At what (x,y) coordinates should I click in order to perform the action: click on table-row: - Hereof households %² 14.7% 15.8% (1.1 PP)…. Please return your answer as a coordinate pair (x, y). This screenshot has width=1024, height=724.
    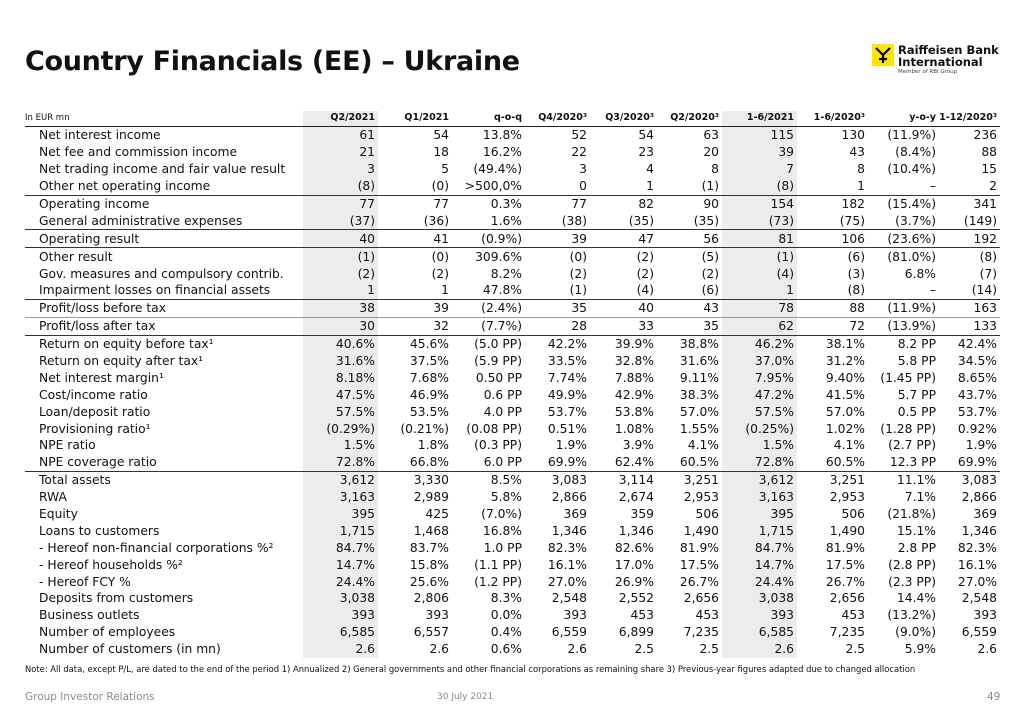
    Looking at the image, I should click on (512, 565).